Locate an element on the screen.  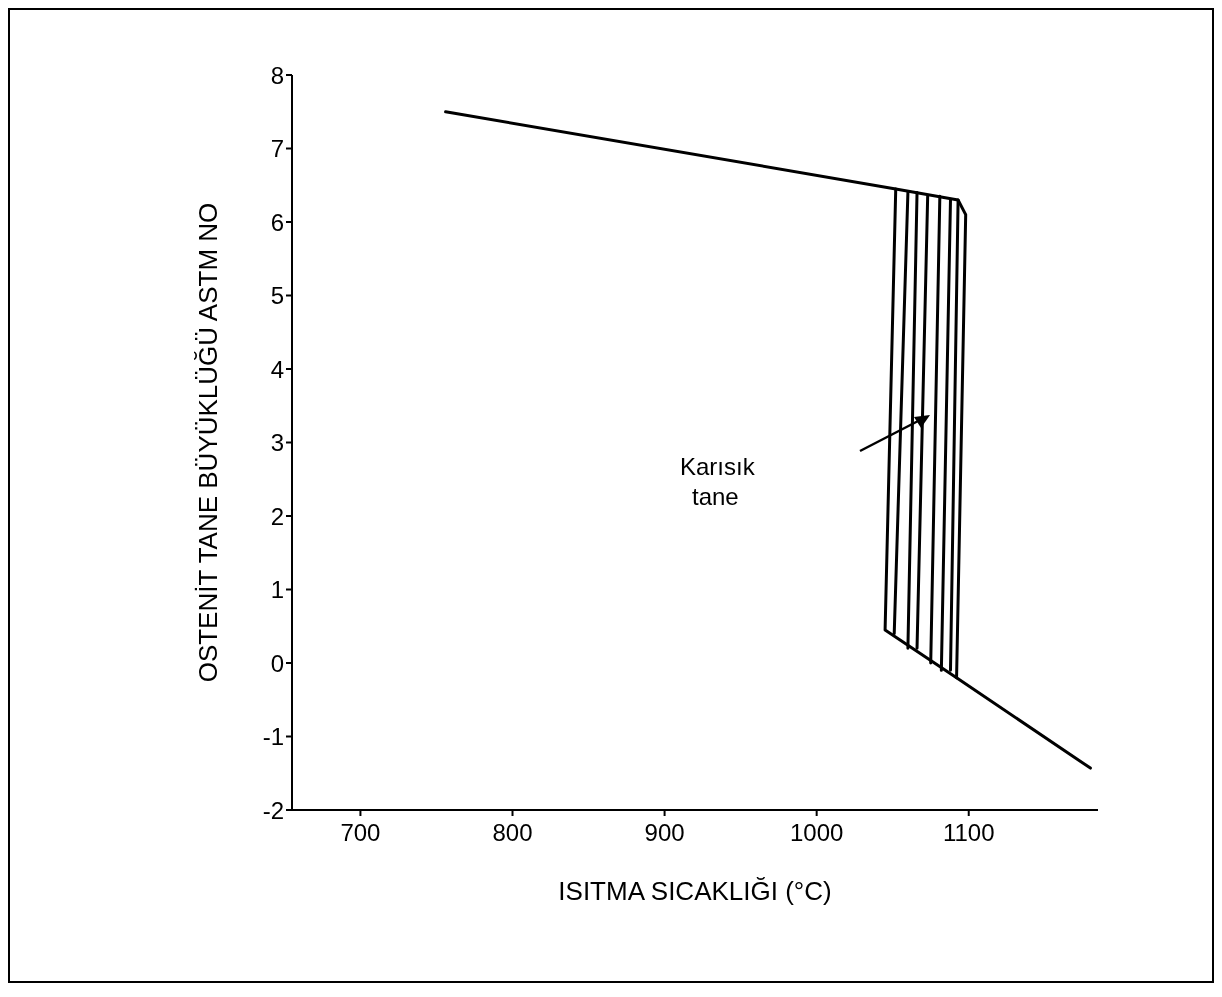
y-tick-label: 1 is located at coordinates (277, 590).